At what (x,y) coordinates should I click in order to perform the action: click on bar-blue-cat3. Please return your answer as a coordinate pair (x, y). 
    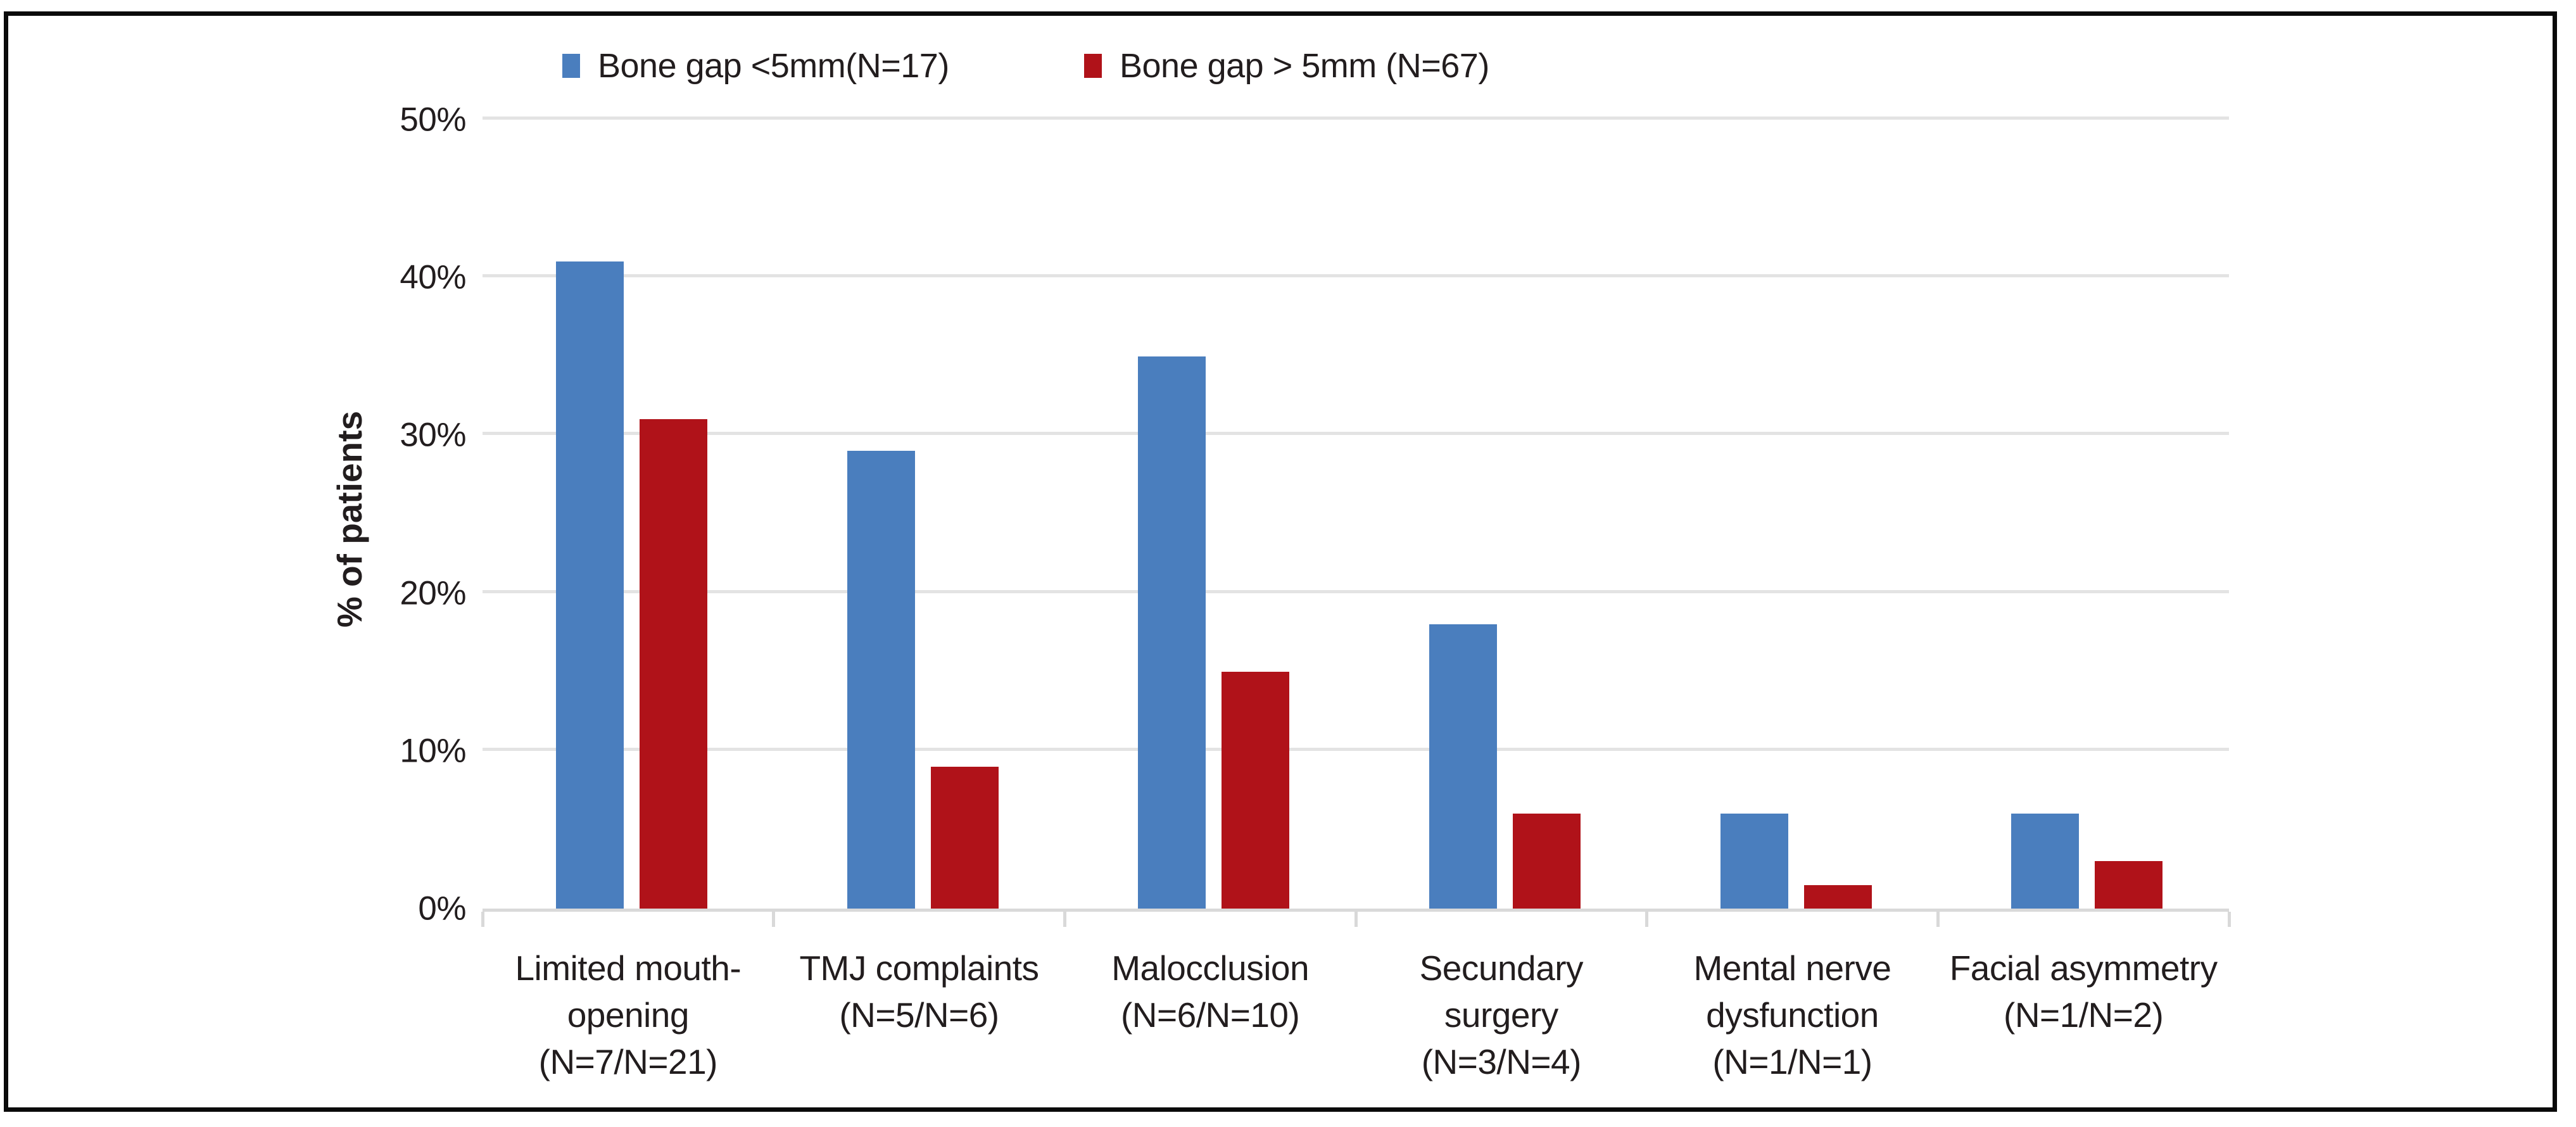
    Looking at the image, I should click on (1172, 632).